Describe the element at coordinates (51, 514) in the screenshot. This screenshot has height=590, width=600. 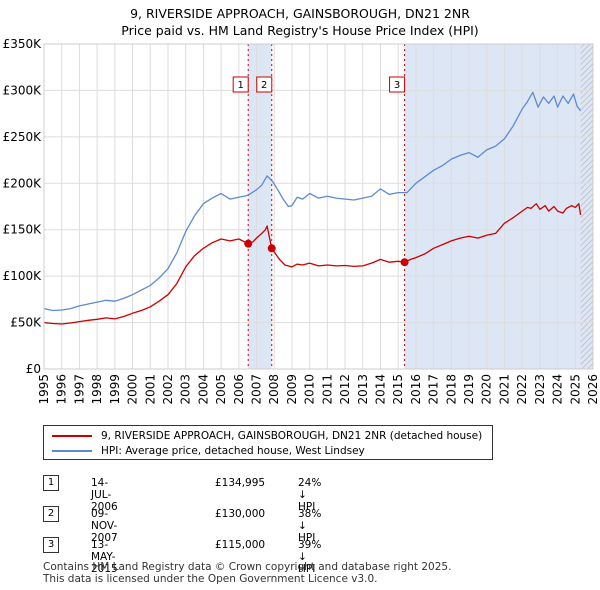
I see `sale-badge: 2` at that location.